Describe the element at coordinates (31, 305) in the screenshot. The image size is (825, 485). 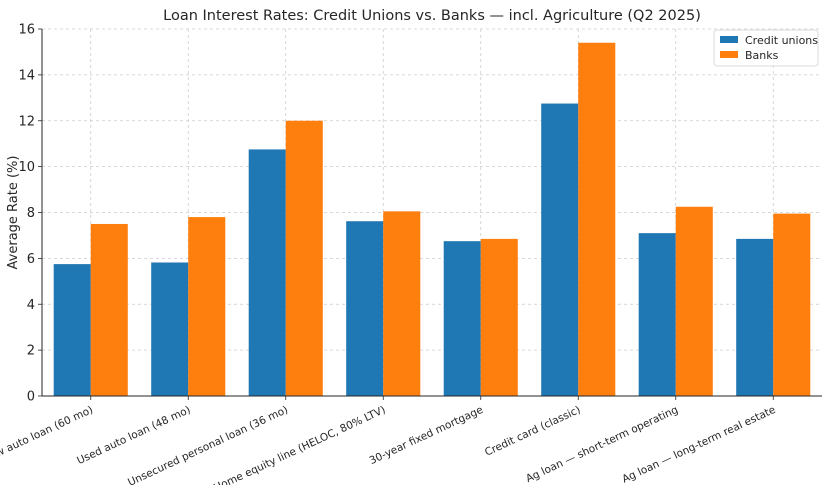
I see `y-tick-label: 4` at that location.